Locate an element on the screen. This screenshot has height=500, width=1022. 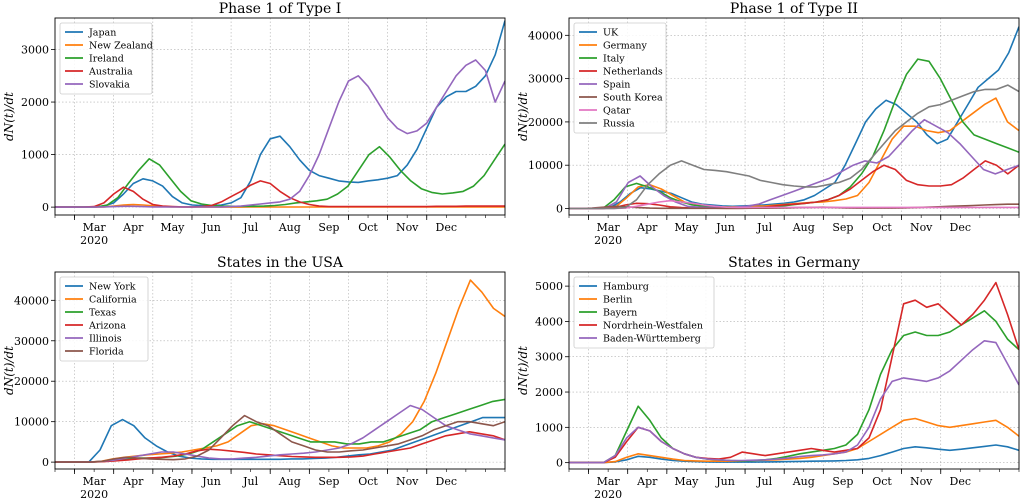
y-tick-label: 20000 is located at coordinates (545, 122).